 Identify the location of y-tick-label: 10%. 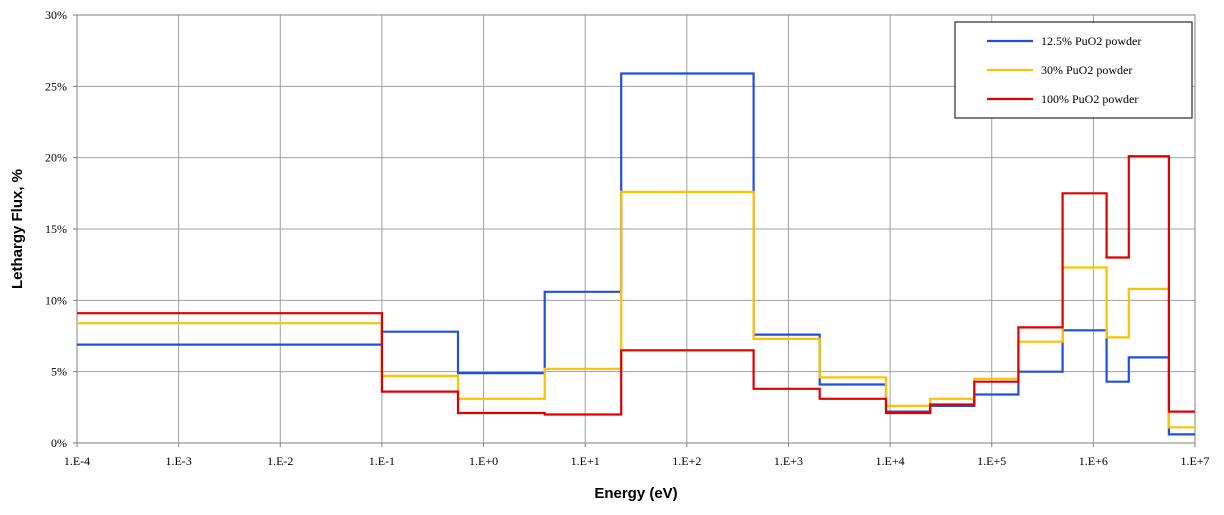
(56, 300).